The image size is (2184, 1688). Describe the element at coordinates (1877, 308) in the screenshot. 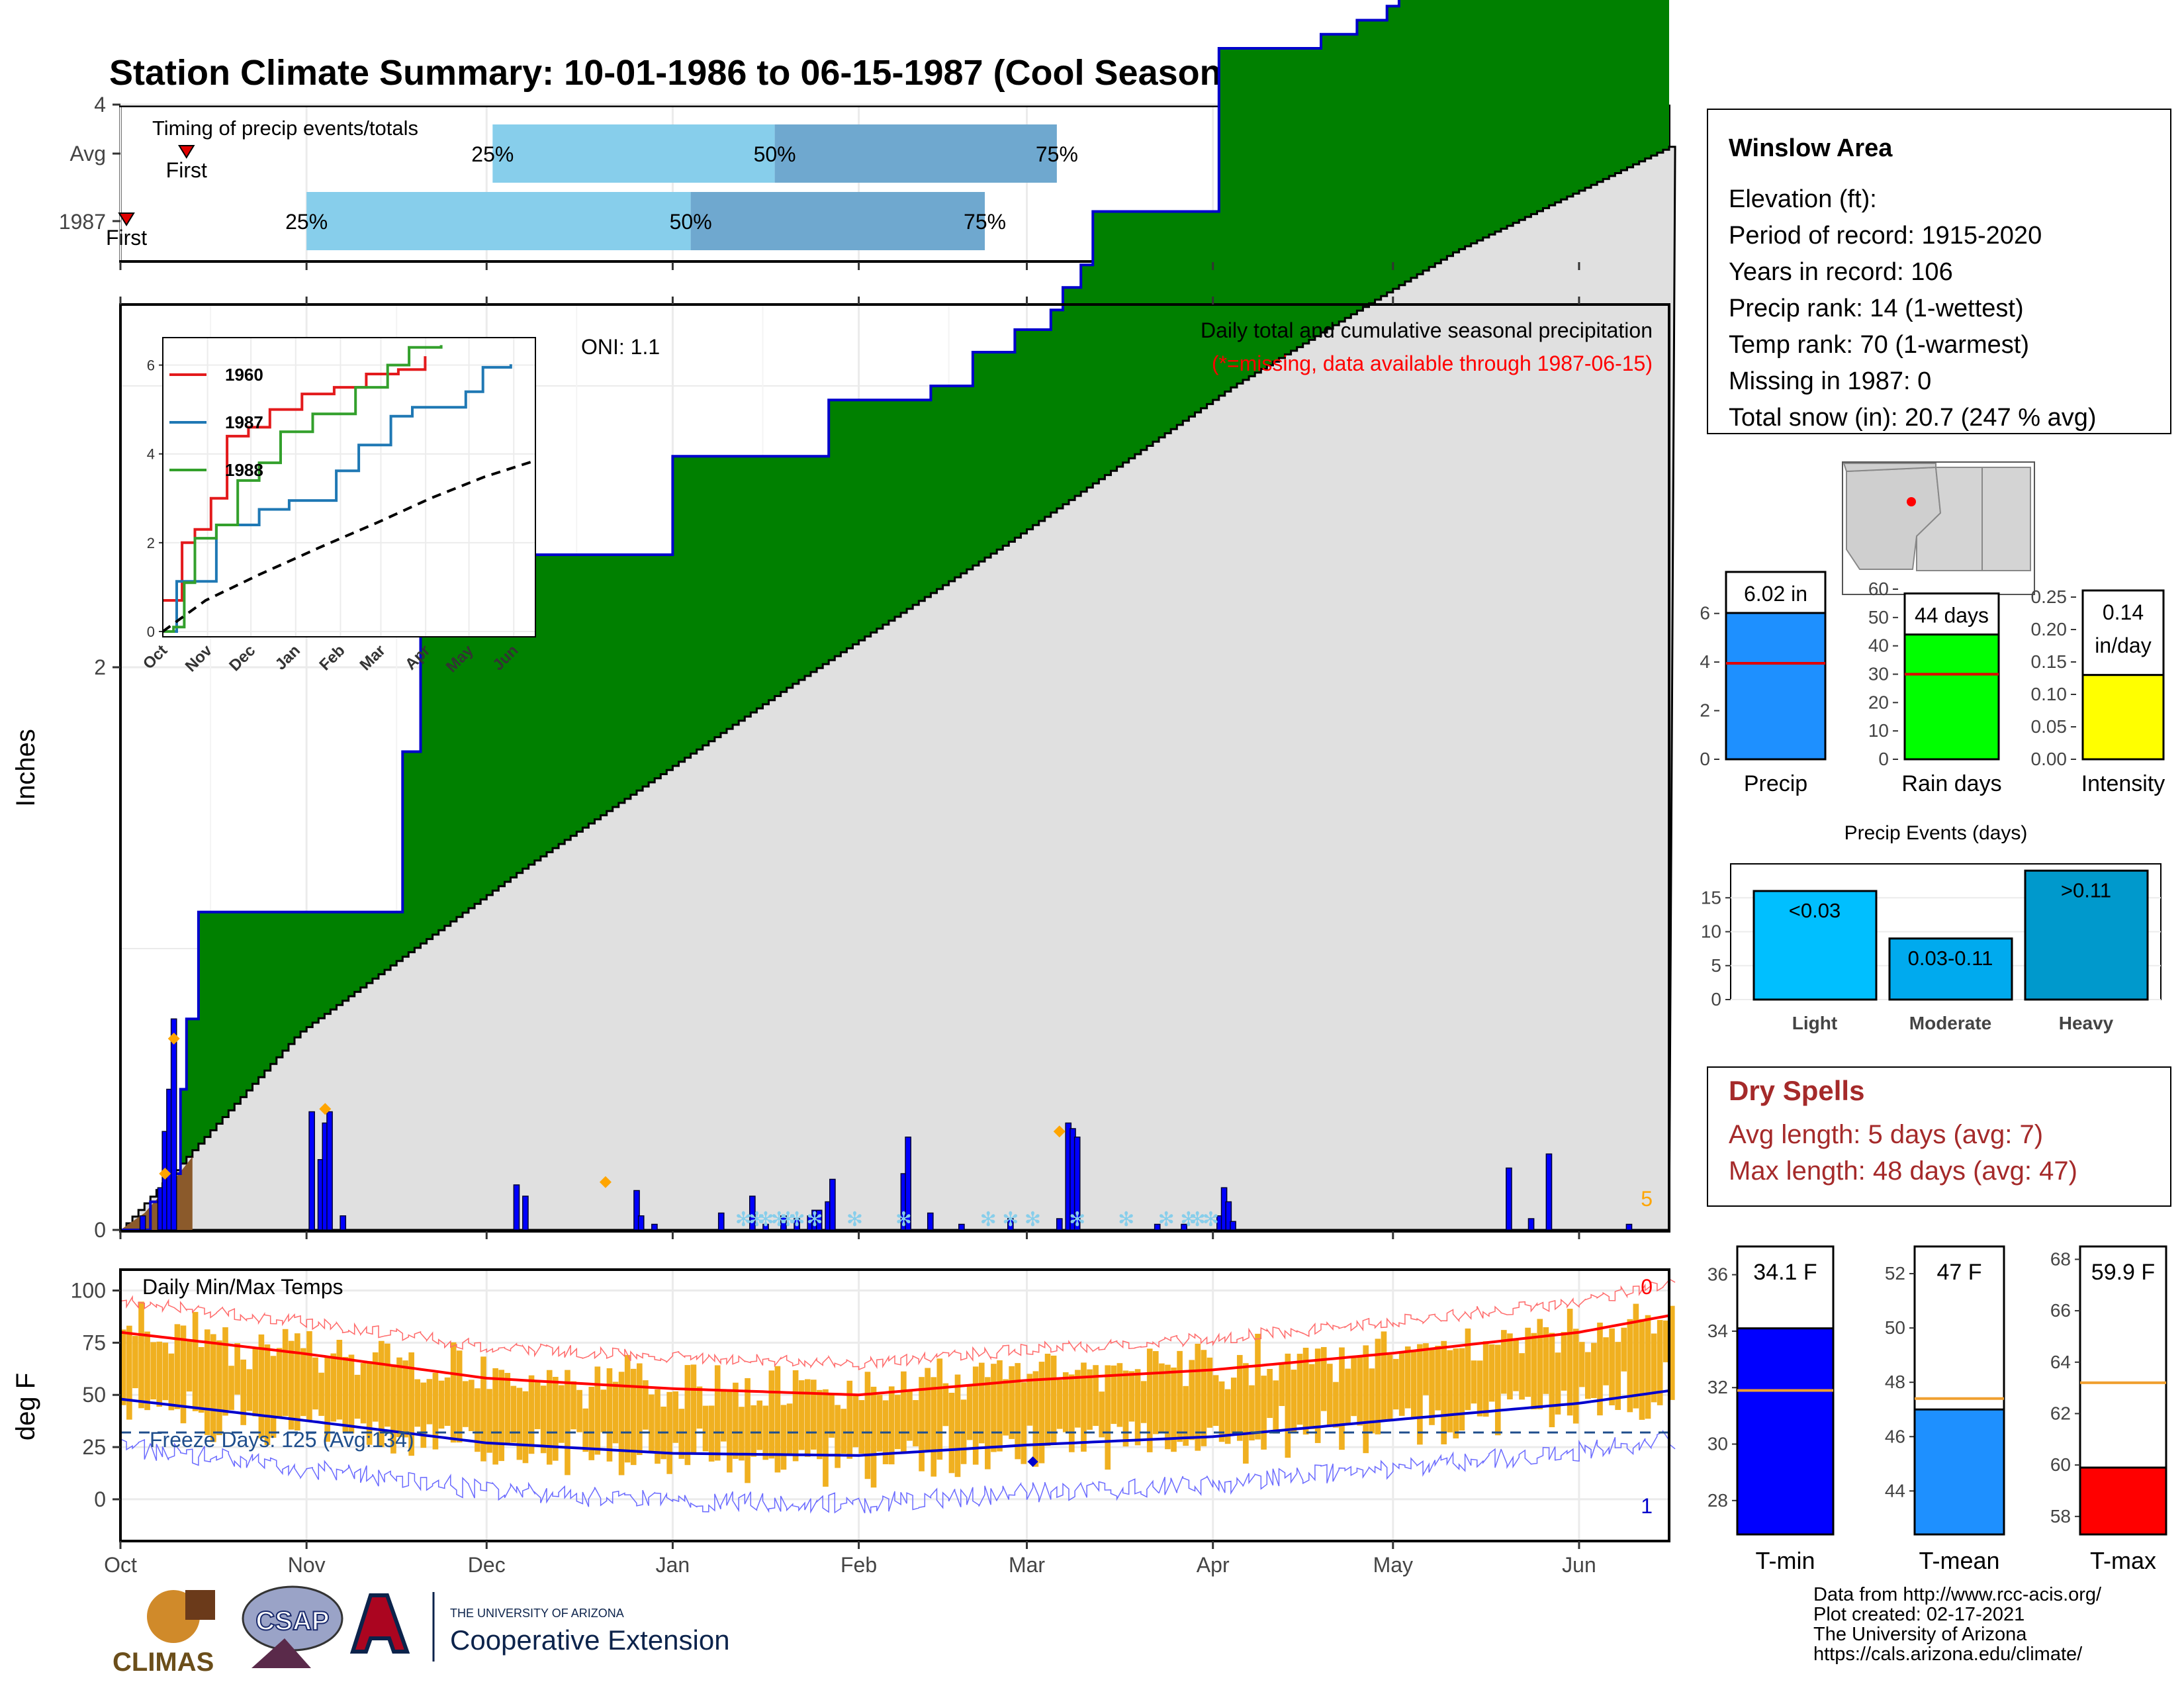

I see `station-info-line: Precip rank: 14 (1-wettest)` at that location.